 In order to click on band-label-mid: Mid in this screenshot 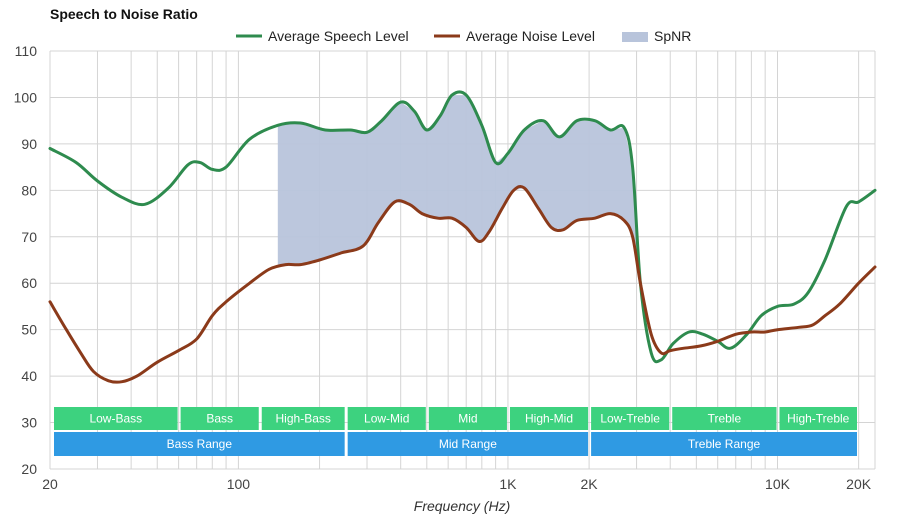, I will do `click(467, 419)`.